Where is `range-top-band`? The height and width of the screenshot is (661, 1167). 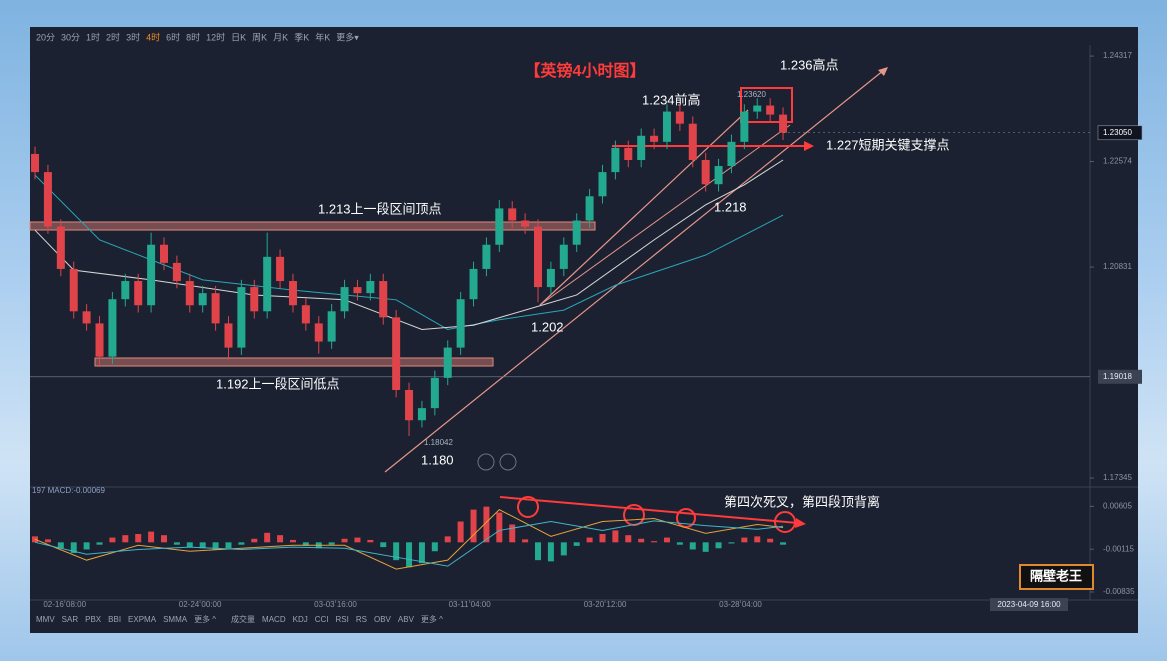
range-top-band is located at coordinates (312, 226).